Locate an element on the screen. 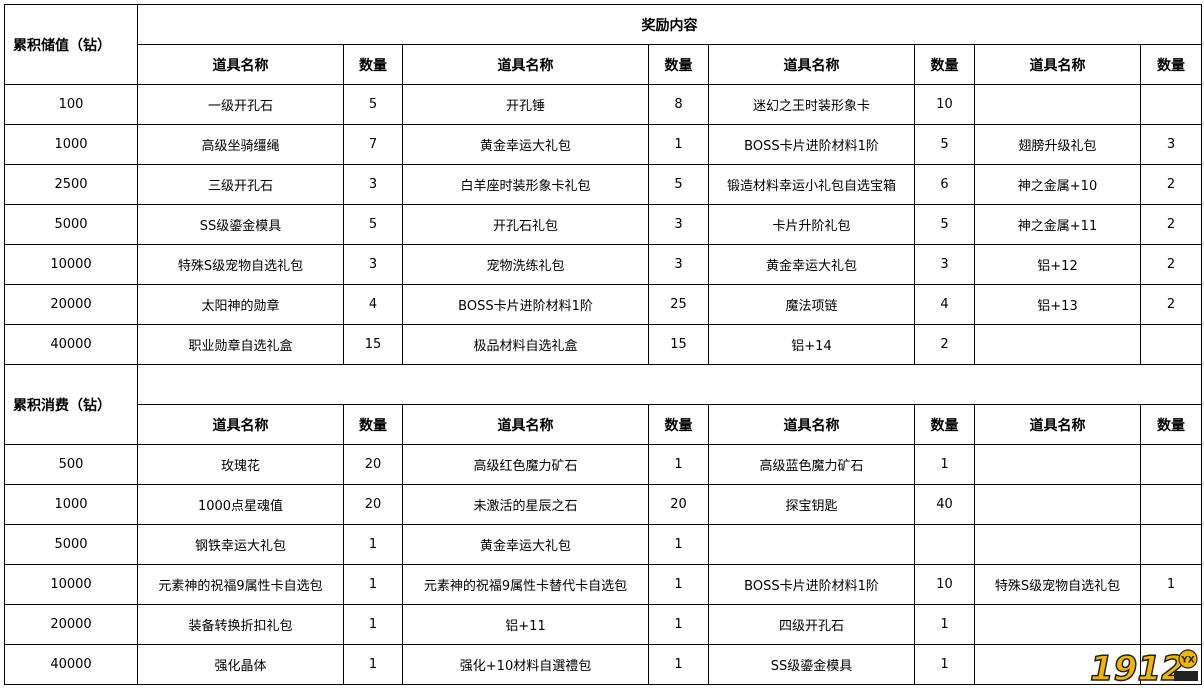 The width and height of the screenshot is (1204, 688). item-name-cell: 神之金属+10 is located at coordinates (1057, 184).